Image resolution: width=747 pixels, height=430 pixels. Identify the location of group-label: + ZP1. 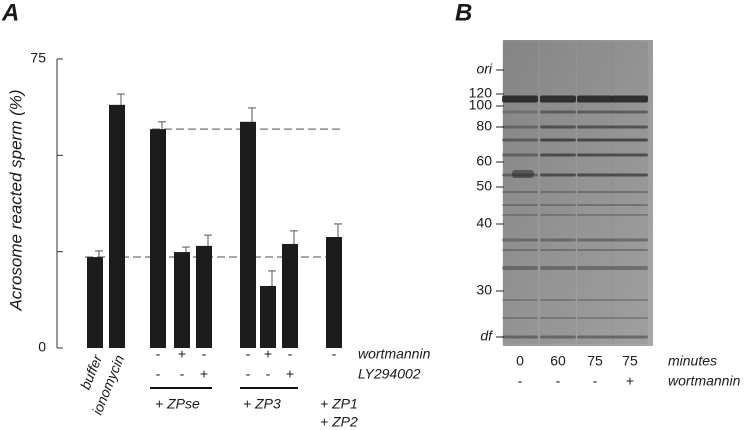
(339, 404).